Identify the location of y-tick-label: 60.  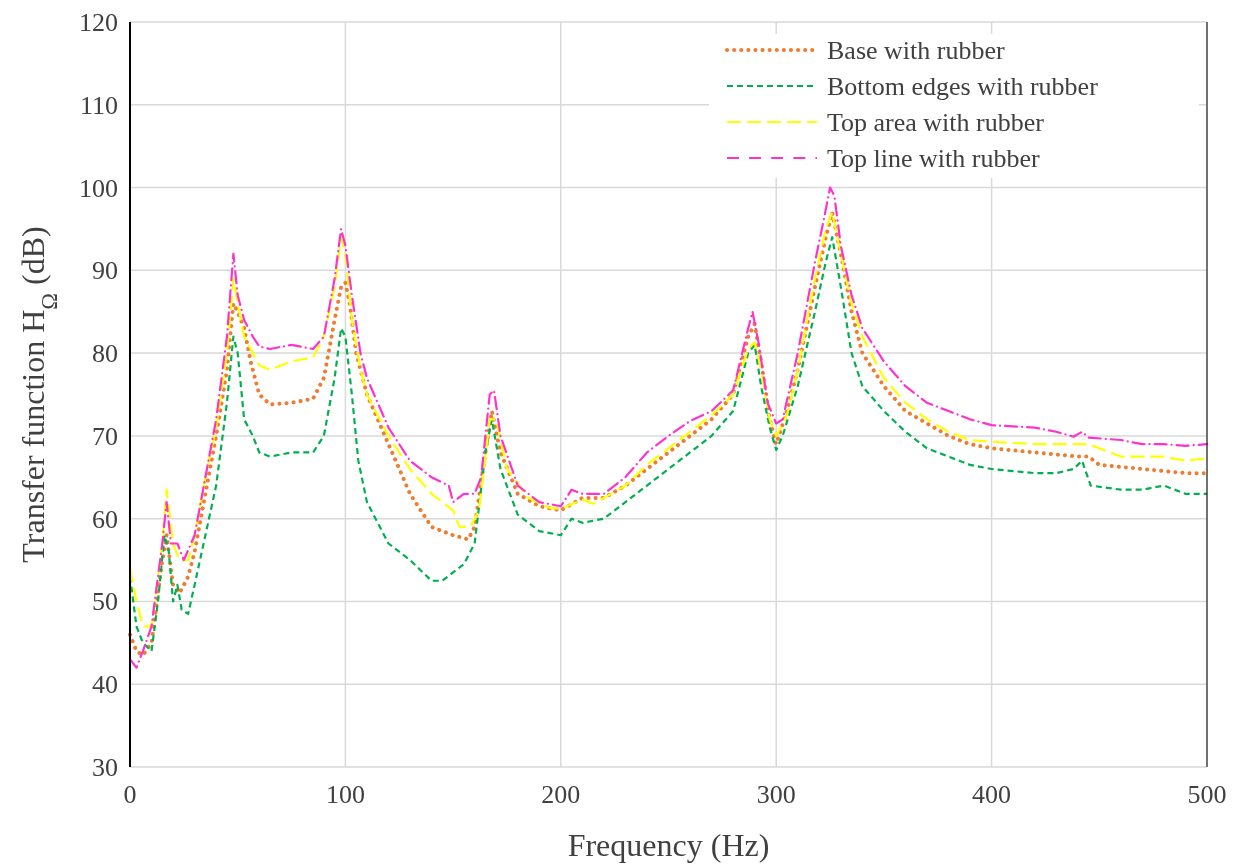
(105, 519).